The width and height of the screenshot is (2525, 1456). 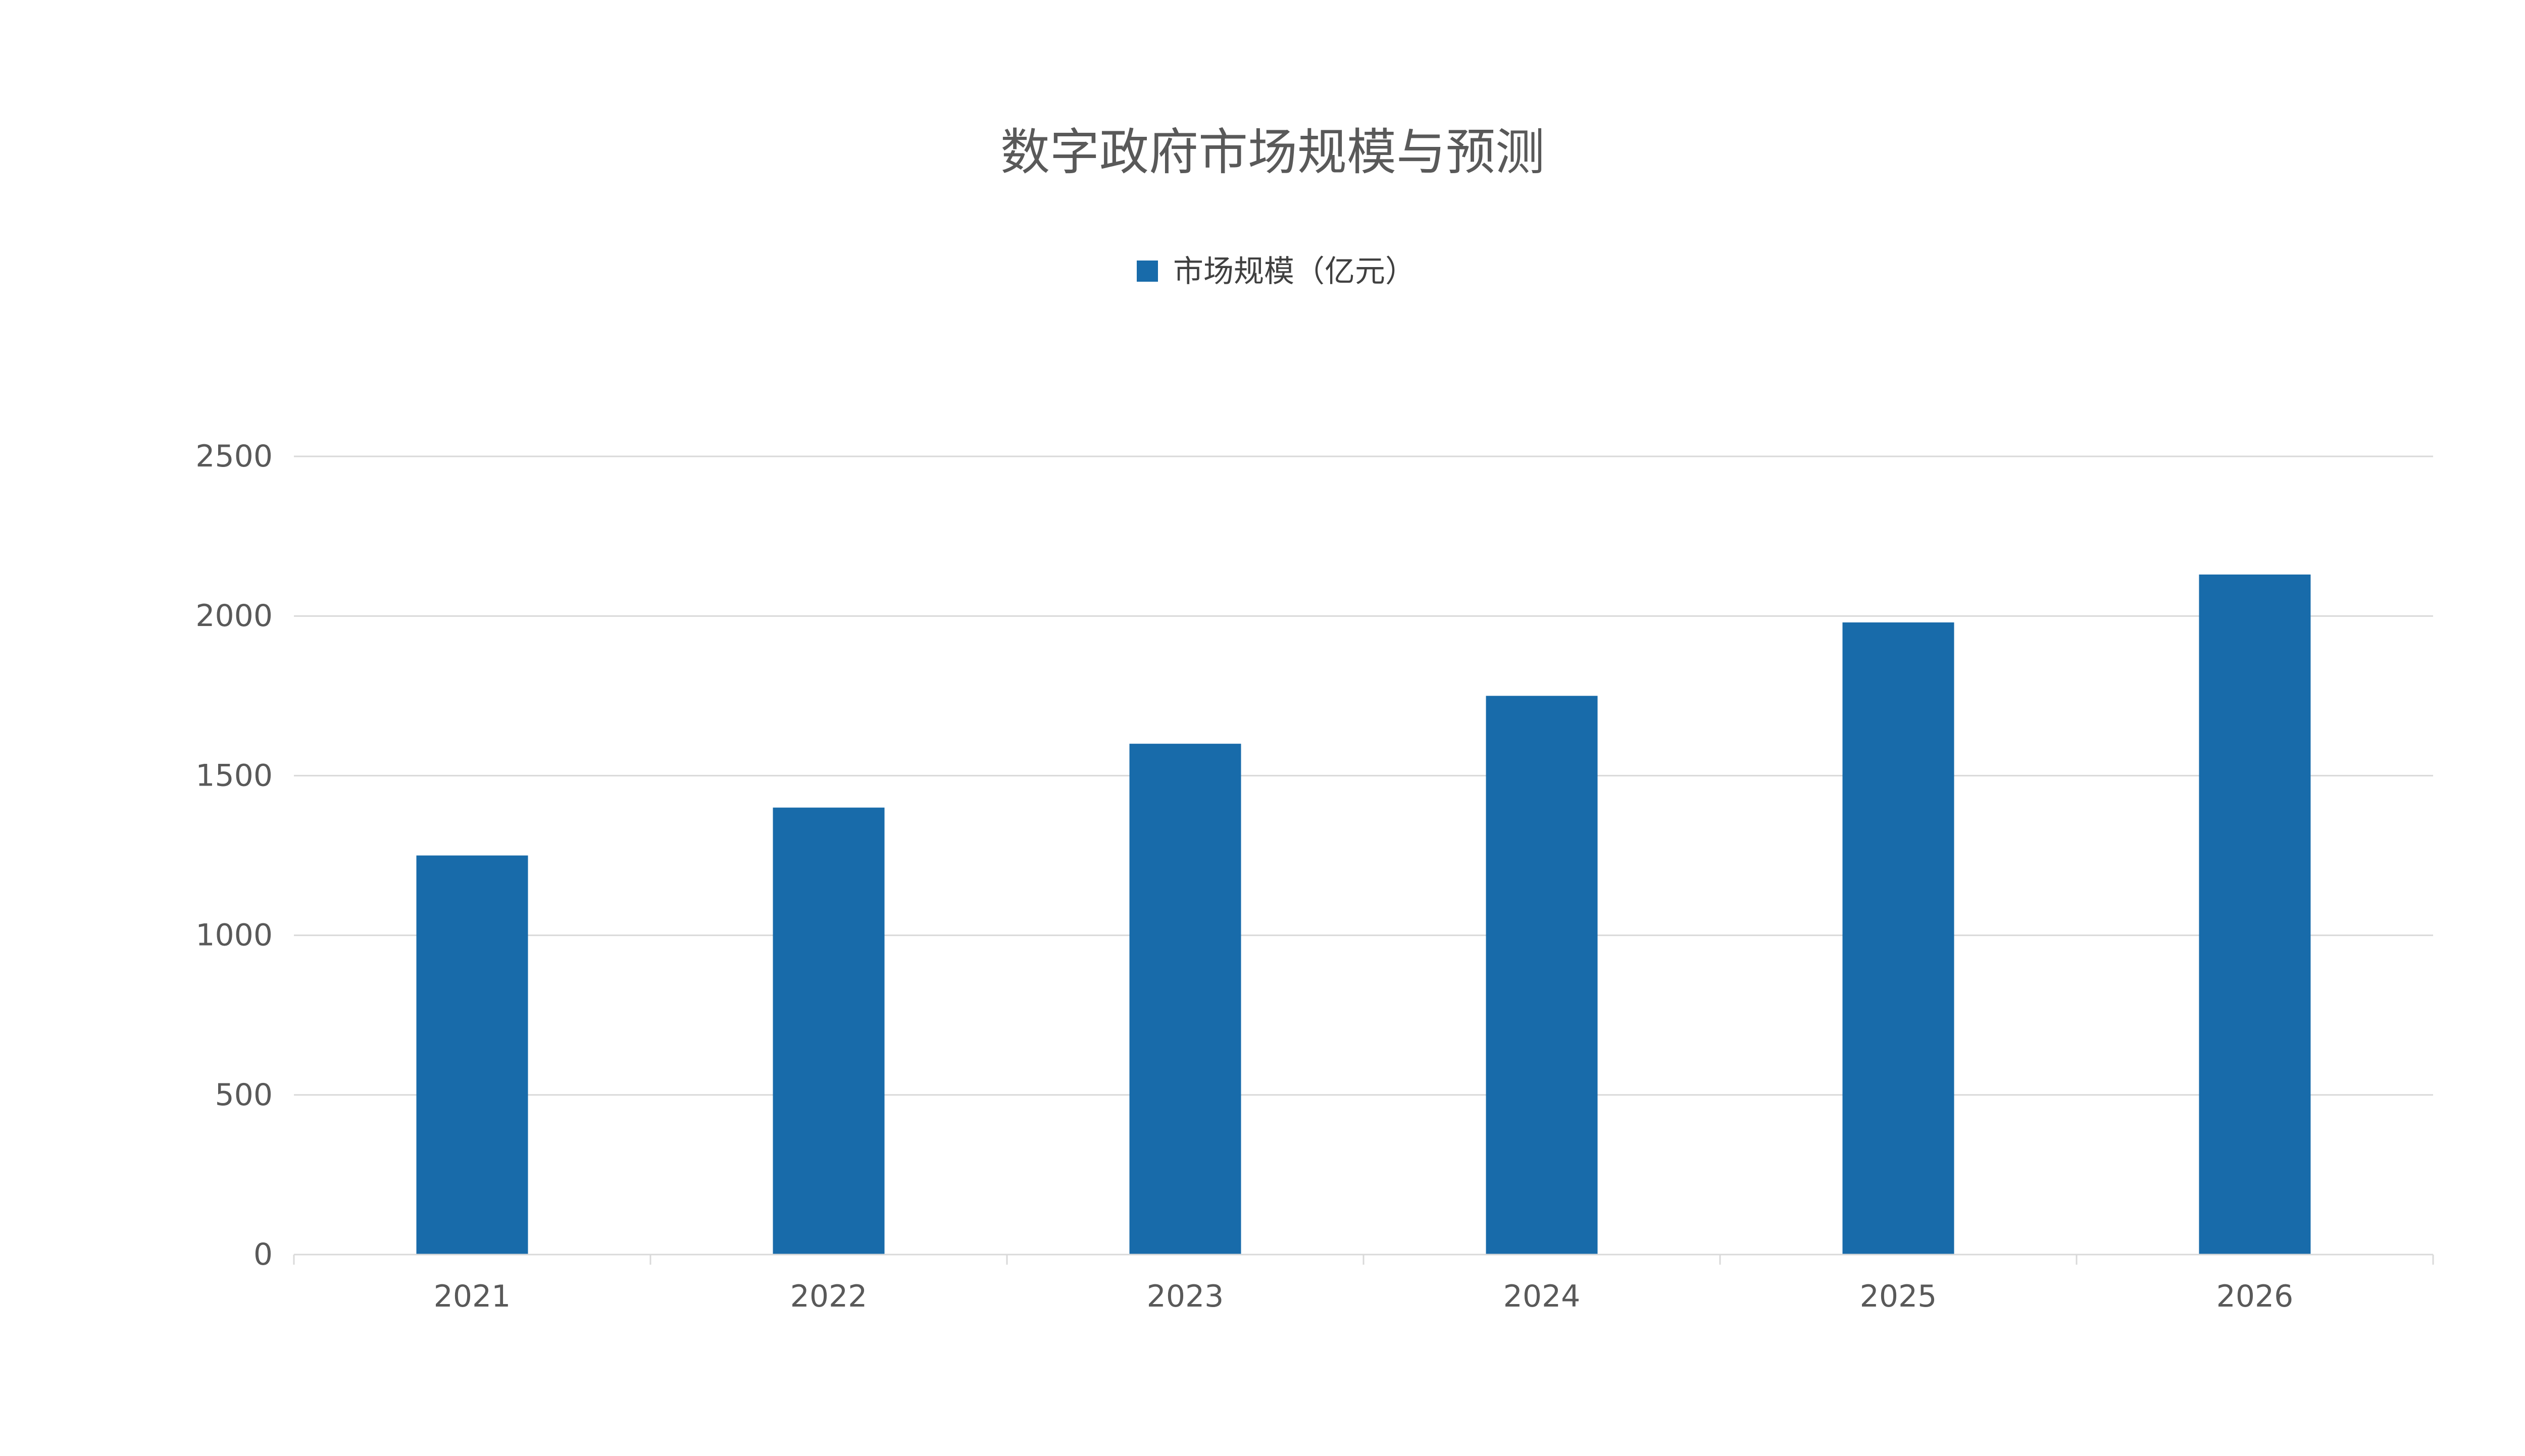 What do you see at coordinates (1294, 271) in the screenshot?
I see `legend-label-market-size: 市场规模（亿元）` at bounding box center [1294, 271].